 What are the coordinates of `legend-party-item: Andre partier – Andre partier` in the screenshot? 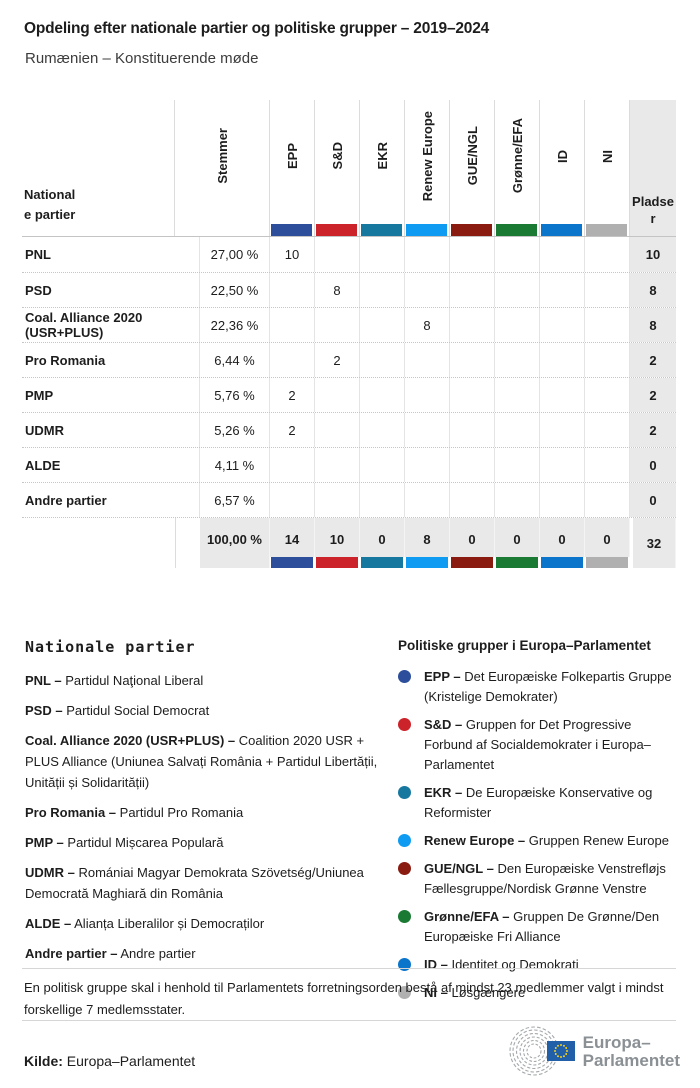 It's located at (204, 953).